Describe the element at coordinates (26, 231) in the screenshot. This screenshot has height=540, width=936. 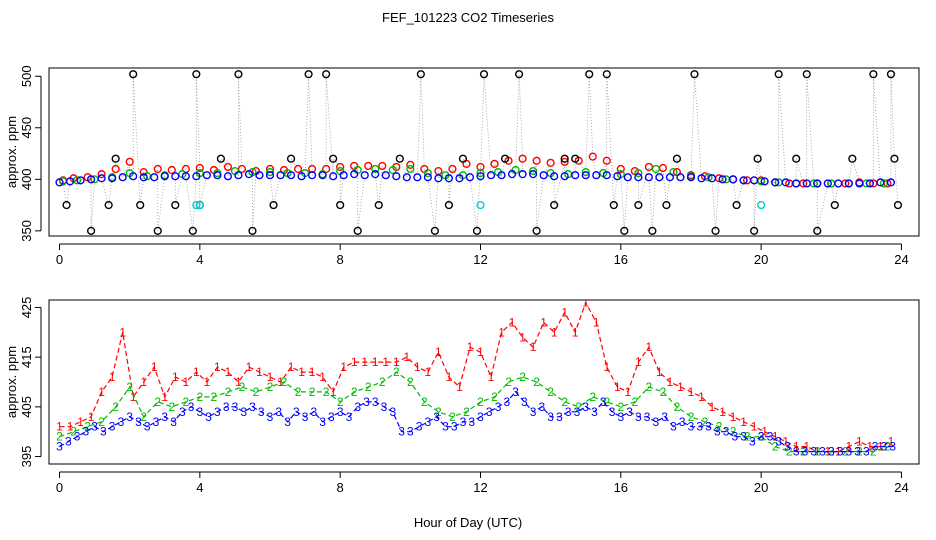
I see `y-tick-label: 350` at that location.